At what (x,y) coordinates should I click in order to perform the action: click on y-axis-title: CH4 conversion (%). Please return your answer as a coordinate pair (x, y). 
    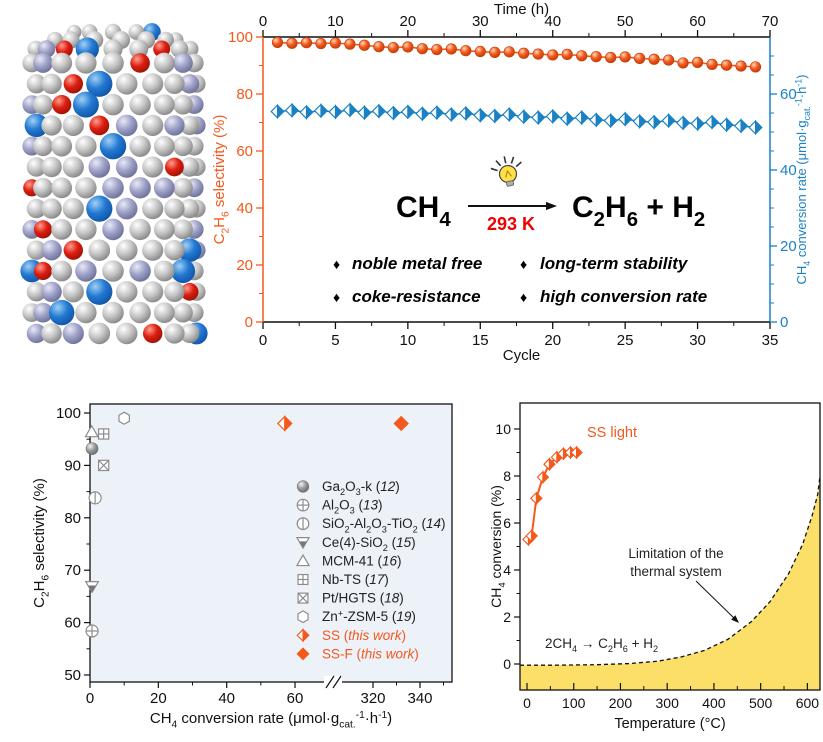
    Looking at the image, I should click on (499, 546).